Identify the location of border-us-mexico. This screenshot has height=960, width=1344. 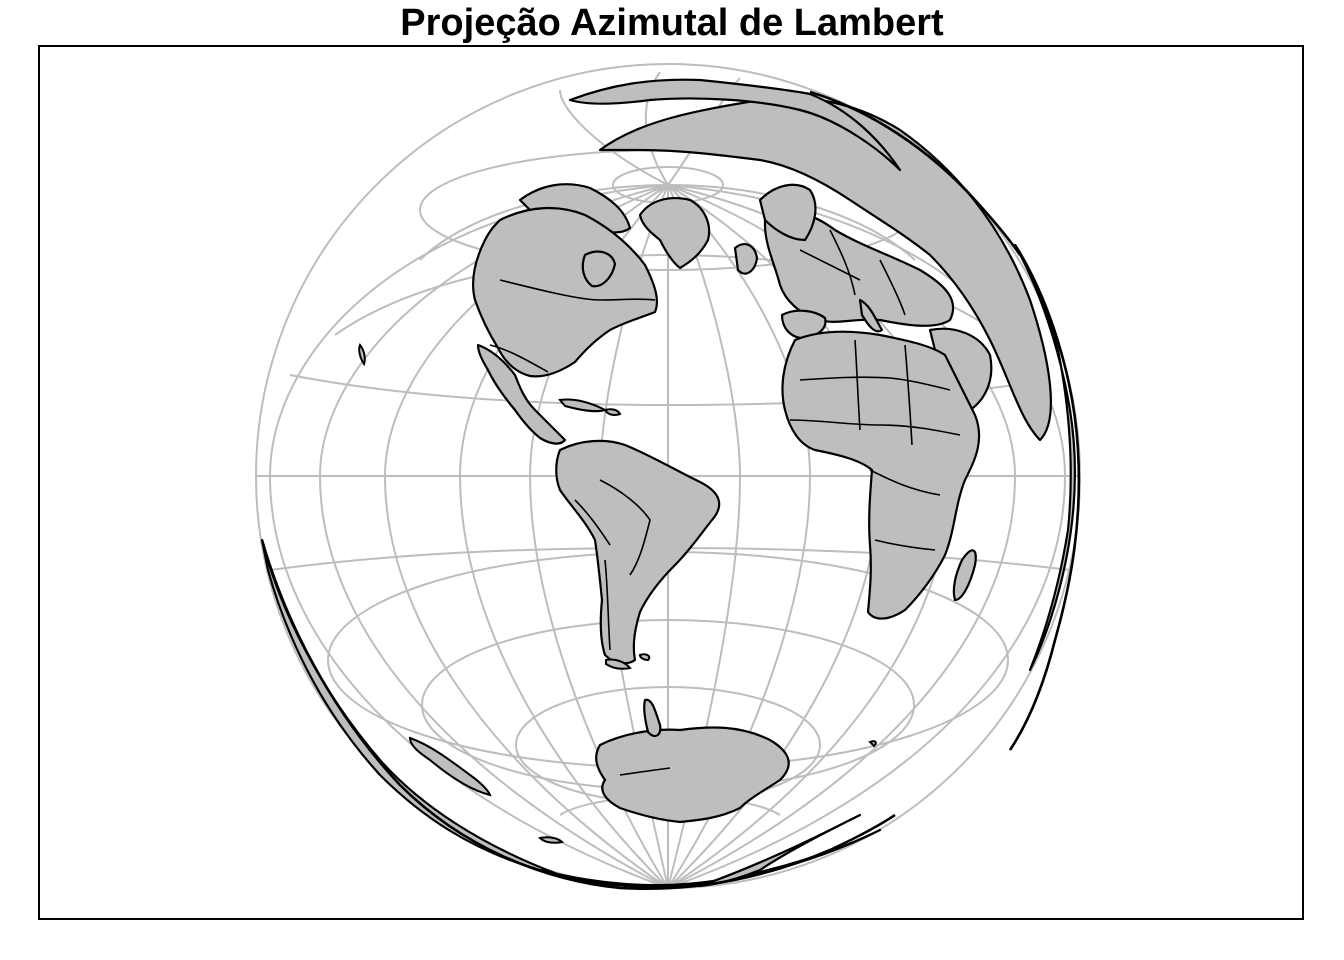
(519, 358).